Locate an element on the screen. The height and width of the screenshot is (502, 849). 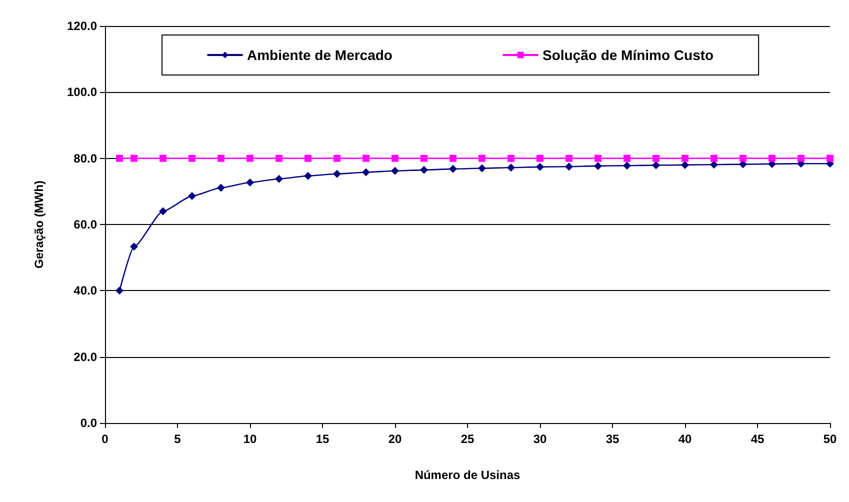
legend-label: Solução de Mínimo Custo is located at coordinates (628, 55).